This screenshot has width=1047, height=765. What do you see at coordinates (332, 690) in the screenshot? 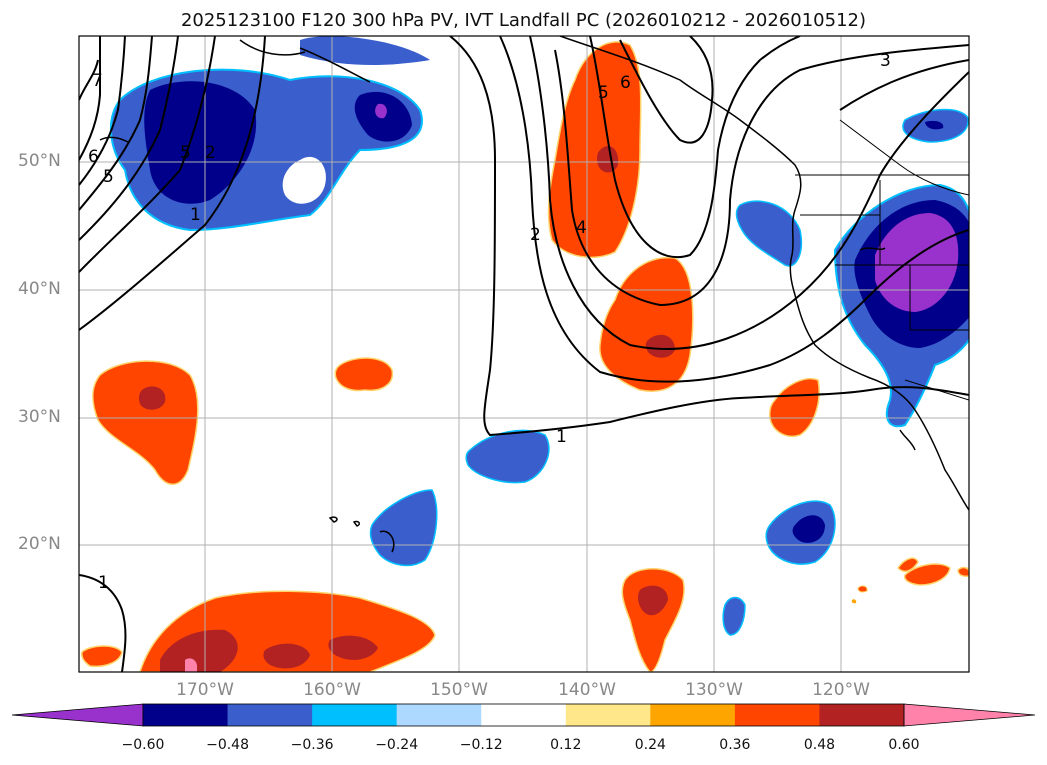
I see `lon-label-160w: 160°W` at bounding box center [332, 690].